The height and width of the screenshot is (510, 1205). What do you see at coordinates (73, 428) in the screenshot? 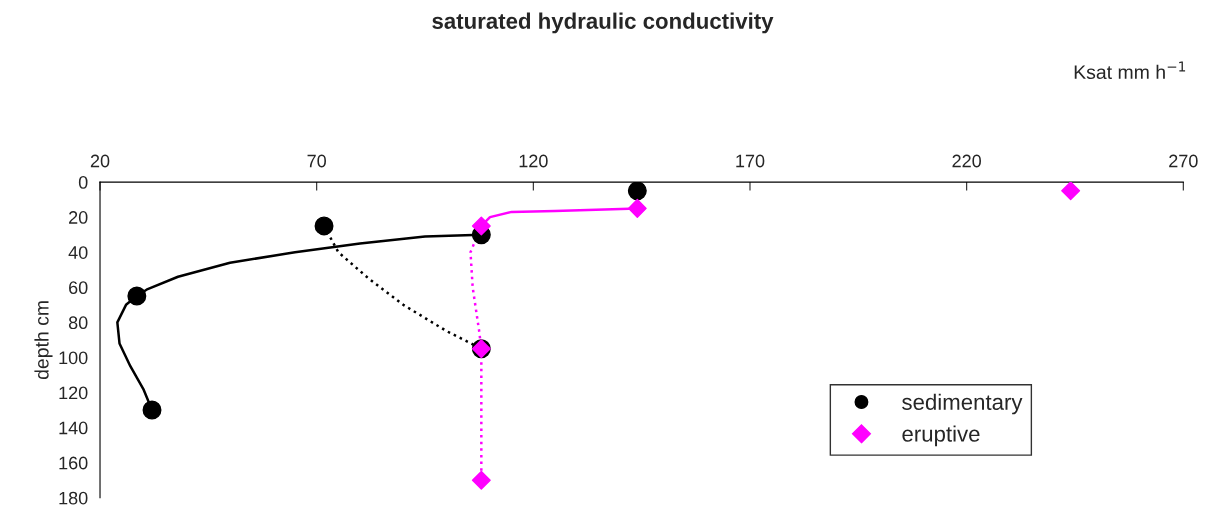
I see `y-tick-label: 140` at bounding box center [73, 428].